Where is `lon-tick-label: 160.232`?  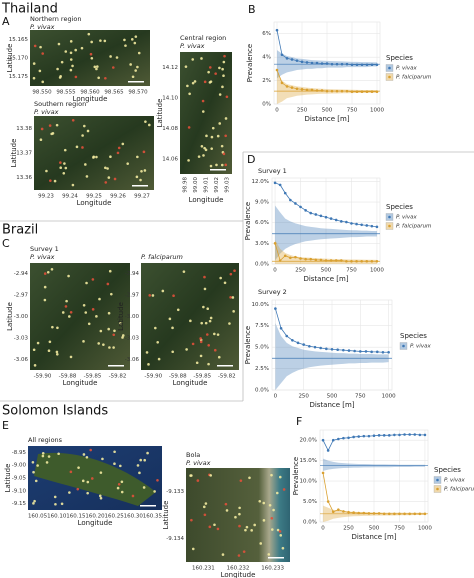 lon-tick-label: 160.232 is located at coordinates (238, 569).